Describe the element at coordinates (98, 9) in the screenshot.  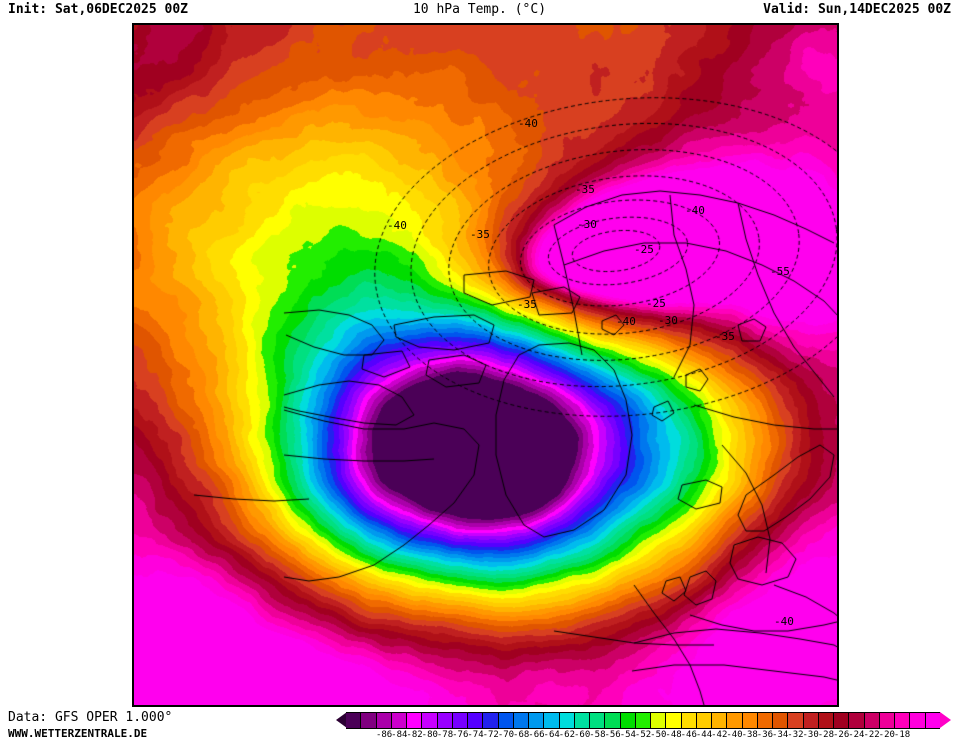
I see `init-time-label: Init: Sat,06DEC2025 00Z` at that location.